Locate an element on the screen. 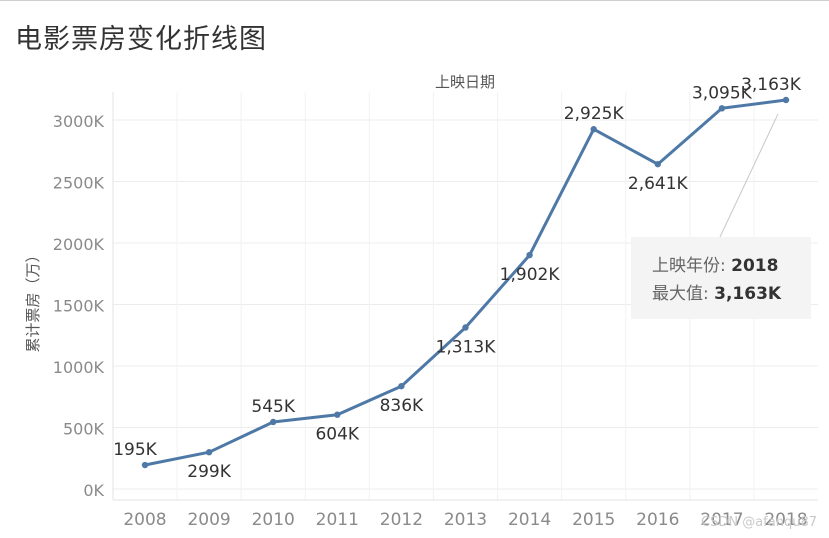  y-tick-label: 1500K is located at coordinates (79, 306).